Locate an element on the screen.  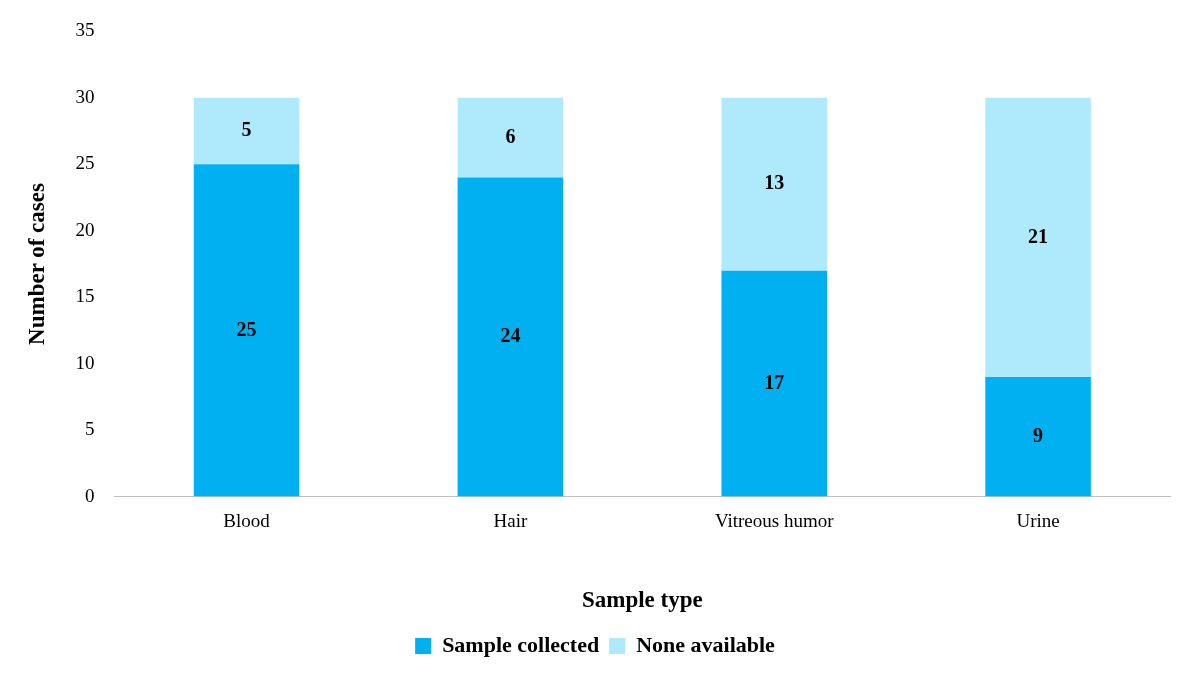
x-tick-label: Urine is located at coordinates (1038, 520).